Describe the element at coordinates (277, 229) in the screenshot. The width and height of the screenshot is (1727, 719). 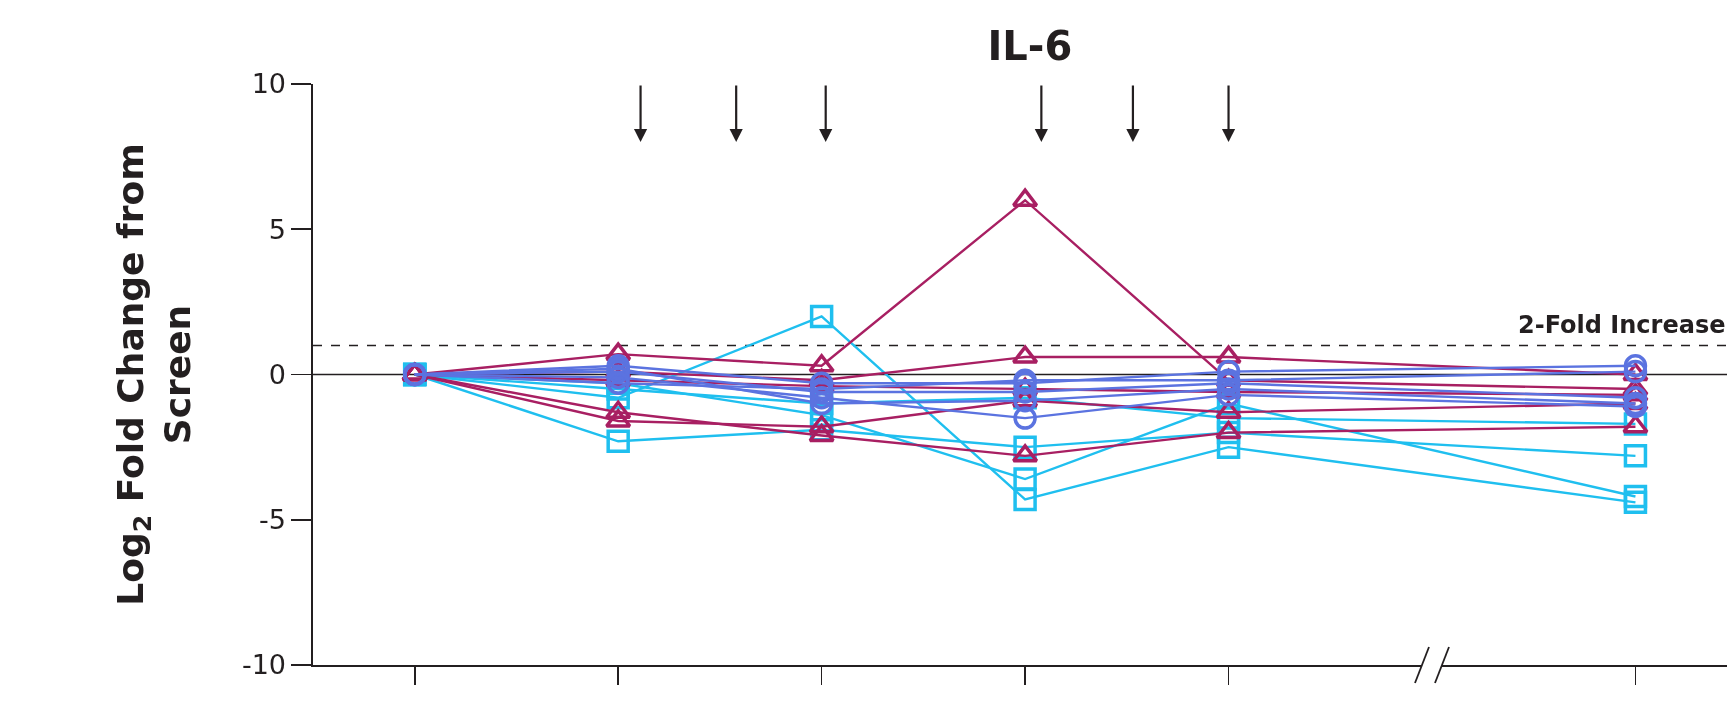
I see `y-tick-label: 5` at that location.